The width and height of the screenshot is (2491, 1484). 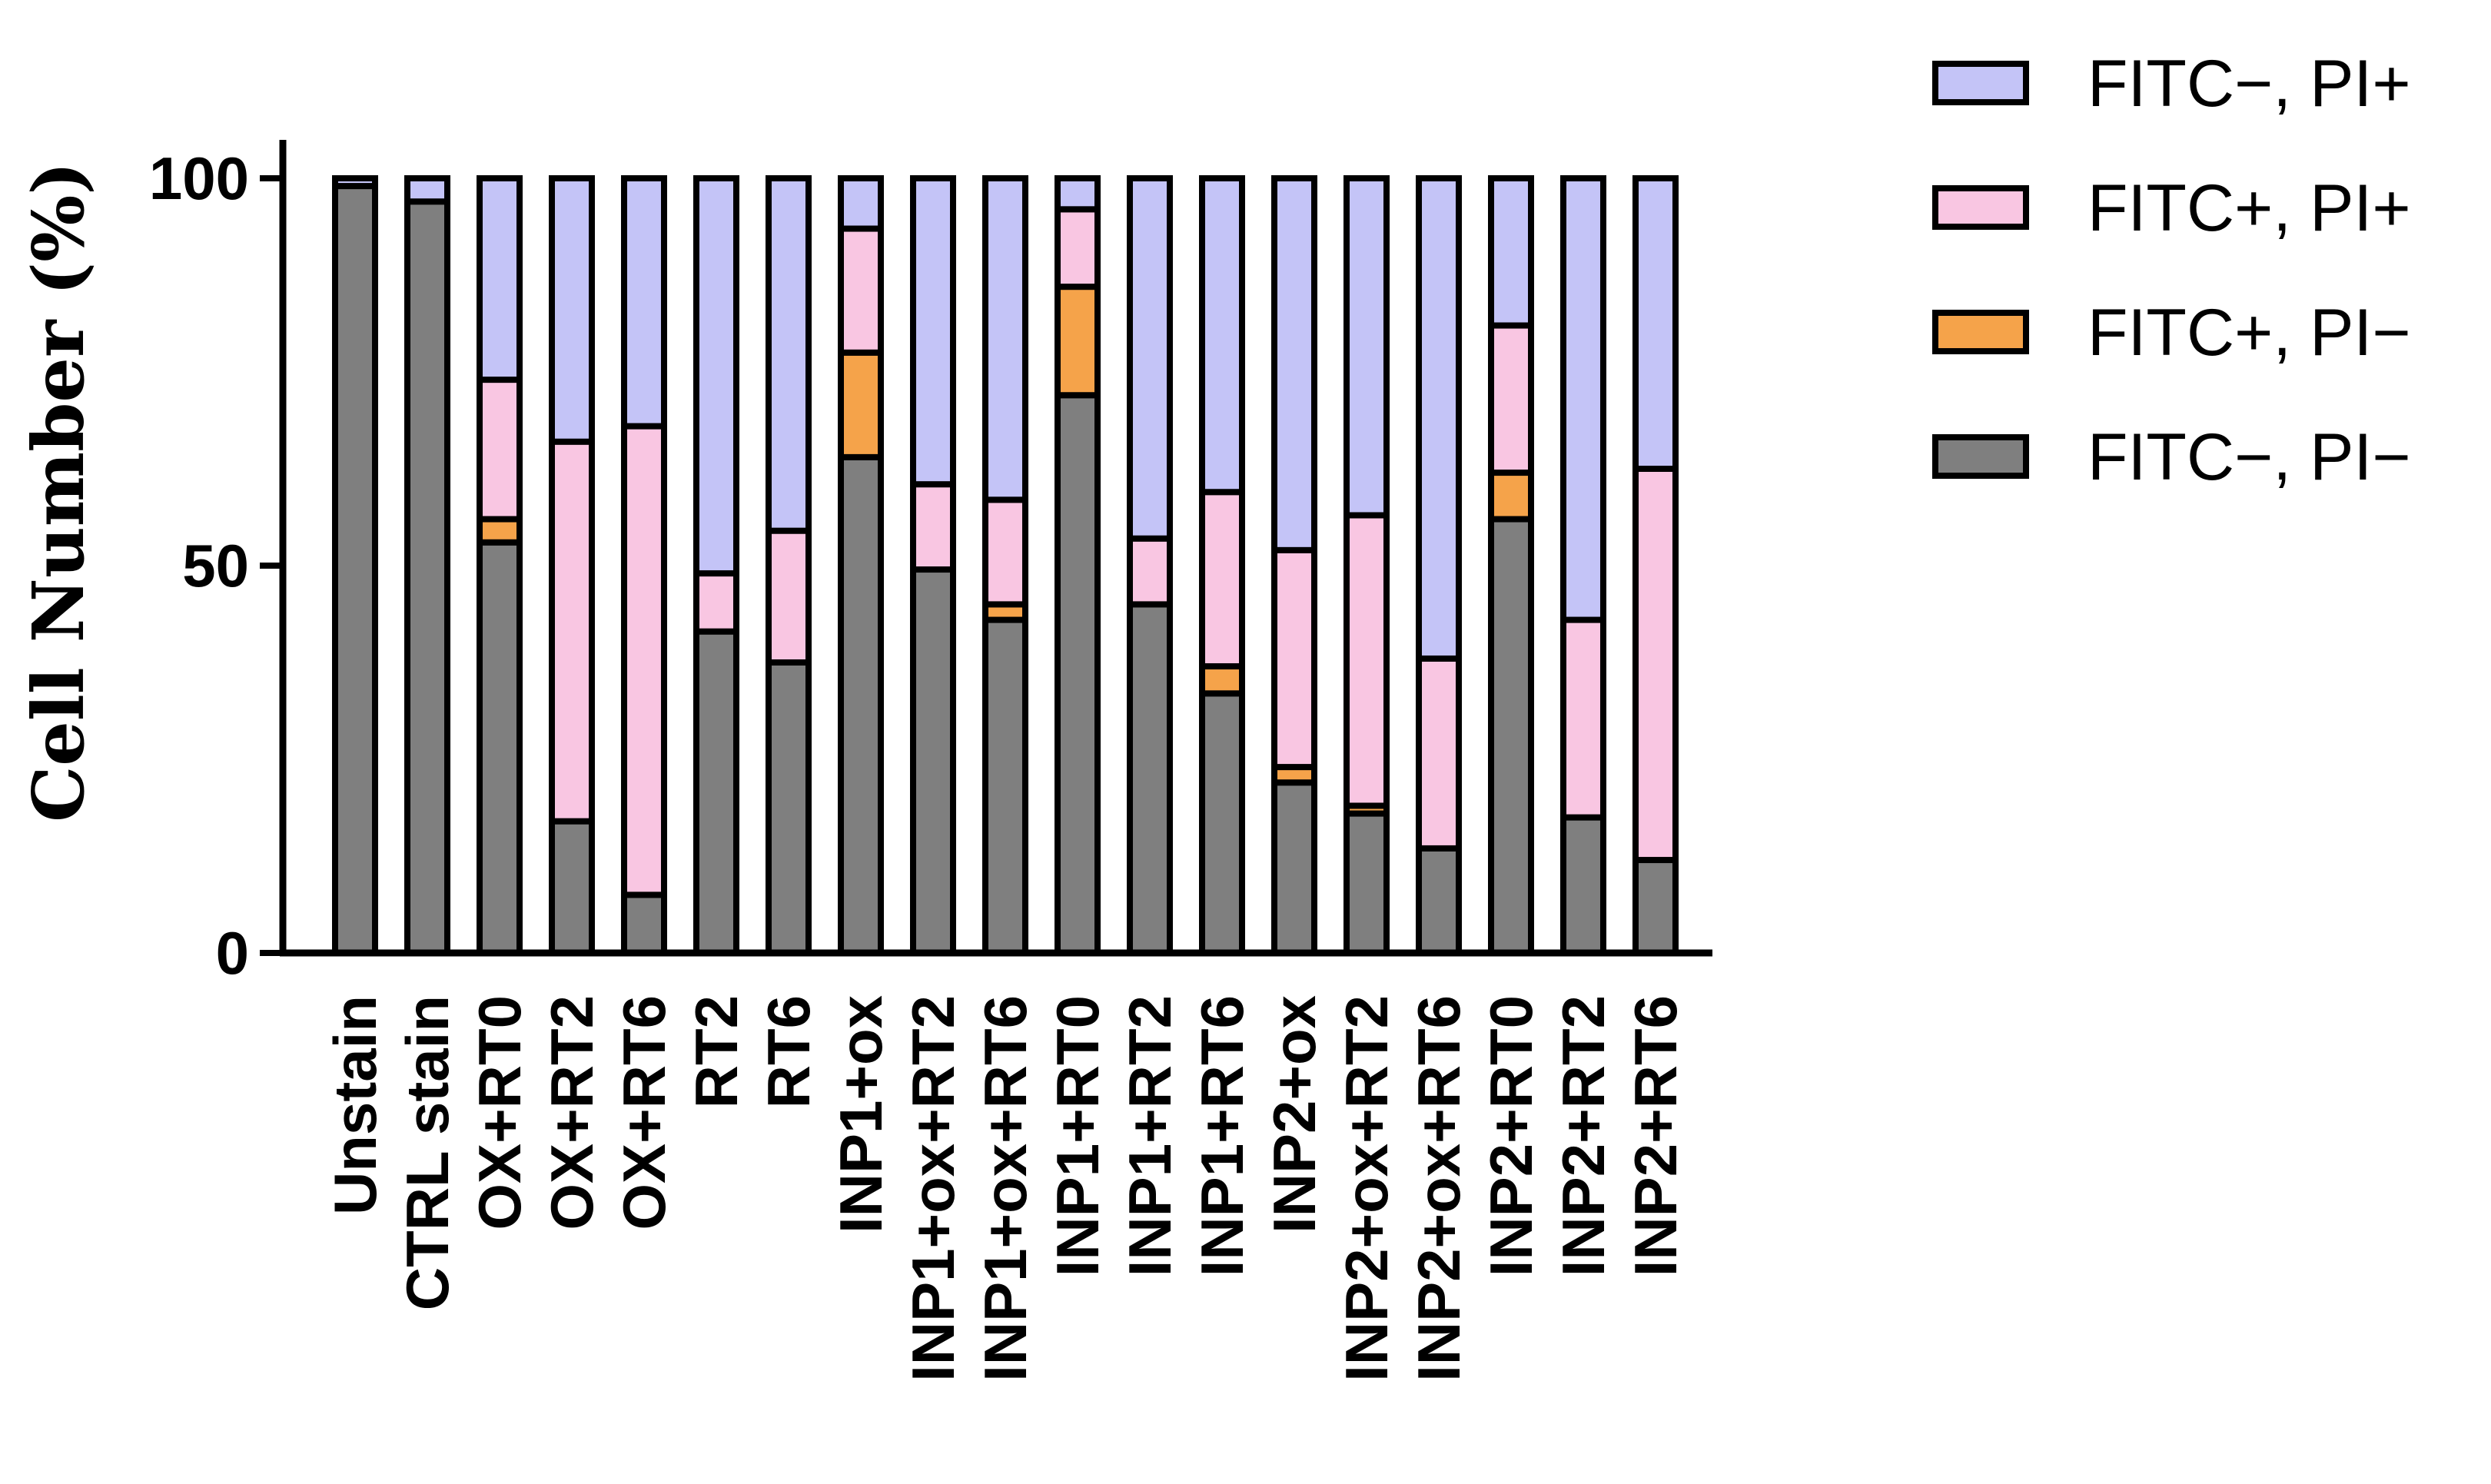 I want to click on x-tick-label: INP1+ox+RT6, so click(x=1005, y=1188).